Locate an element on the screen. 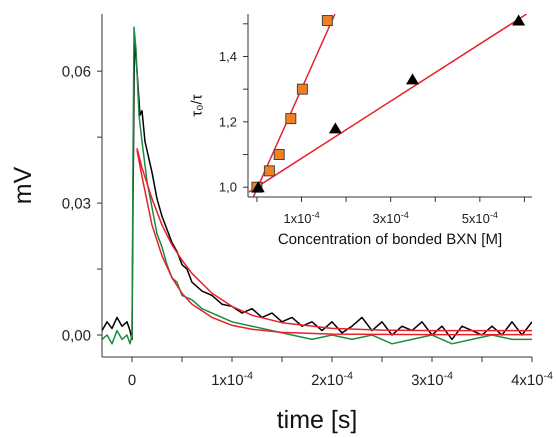 The height and width of the screenshot is (438, 556). y-tick-label: 1,4 is located at coordinates (227, 56).